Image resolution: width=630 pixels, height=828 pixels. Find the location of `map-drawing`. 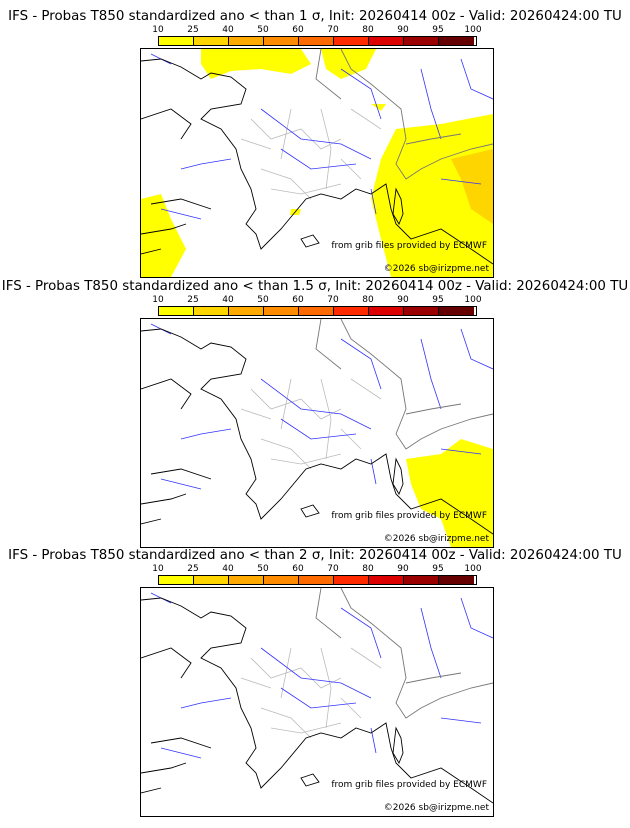

map-drawing is located at coordinates (317, 696).